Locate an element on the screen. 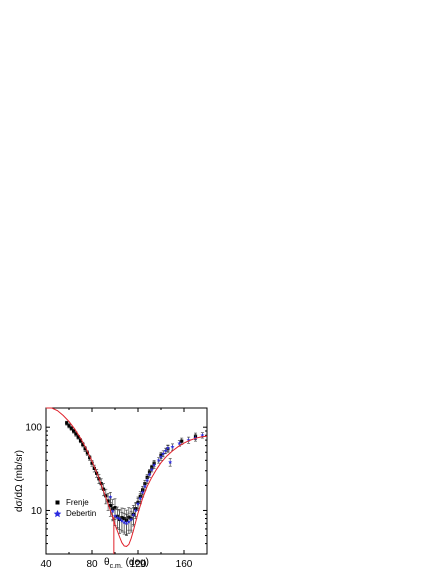 Image resolution: width=442 pixels, height=571 pixels. series-layer is located at coordinates (127, 480).